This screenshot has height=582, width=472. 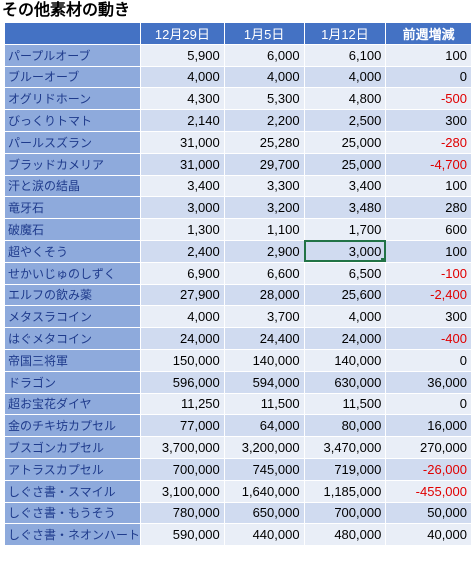 What do you see at coordinates (264, 208) in the screenshot?
I see `price-cell-date-2: 3,200` at bounding box center [264, 208].